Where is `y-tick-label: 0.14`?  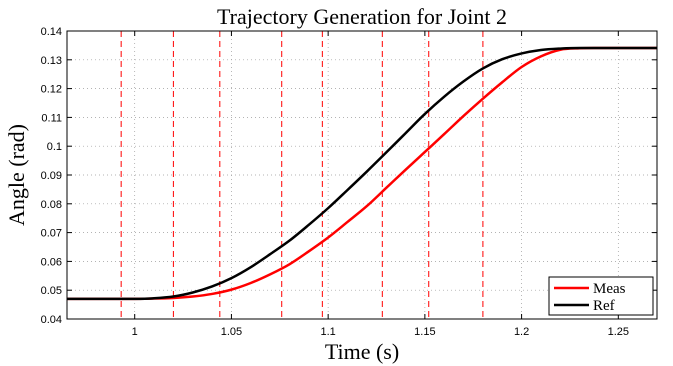
y-tick-label: 0.14 is located at coordinates (51, 32).